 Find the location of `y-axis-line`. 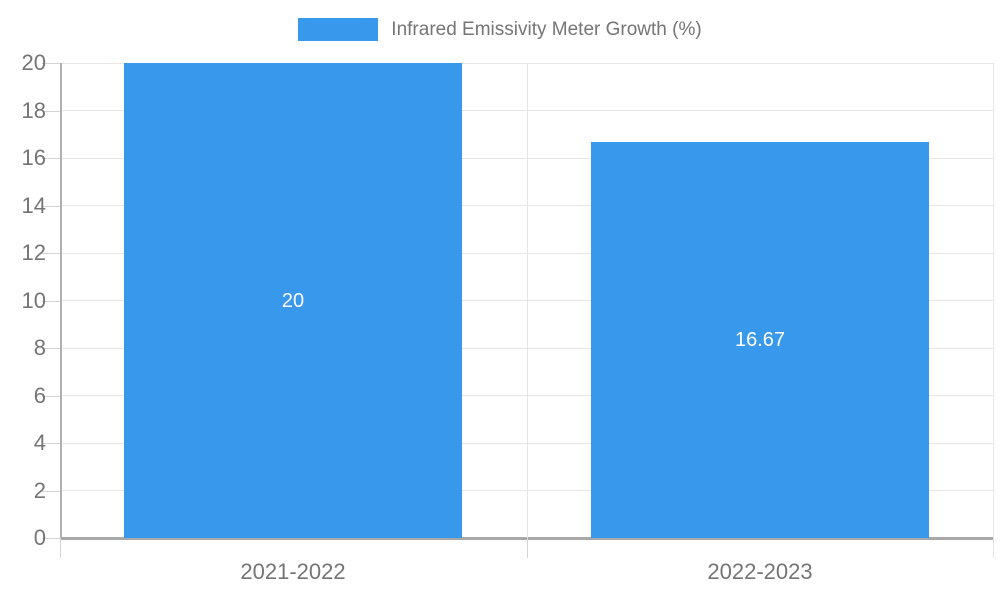

y-axis-line is located at coordinates (61, 300).